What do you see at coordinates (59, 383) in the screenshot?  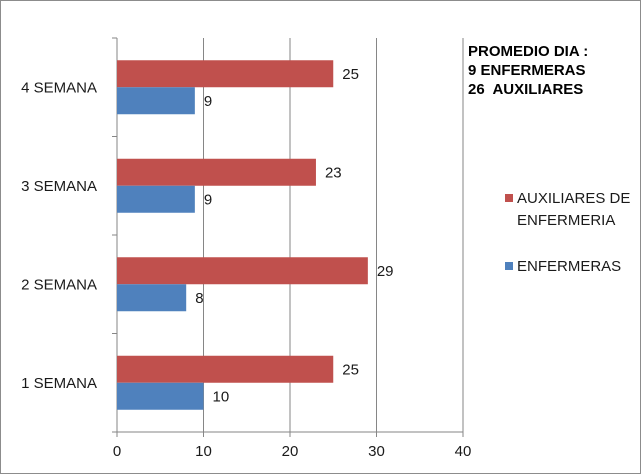 I see `category-label-1: 1 SEMANA` at bounding box center [59, 383].